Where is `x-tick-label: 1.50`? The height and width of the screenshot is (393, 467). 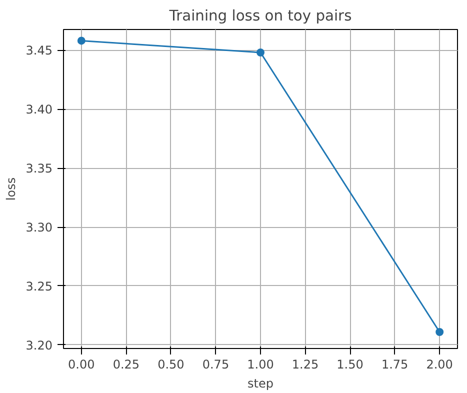 x-tick-label: 1.50 is located at coordinates (350, 365).